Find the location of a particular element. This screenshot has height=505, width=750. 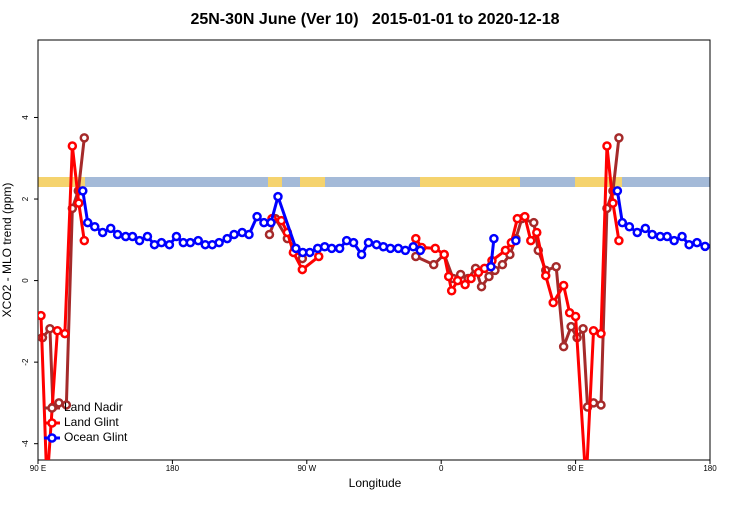

x-axis-label: Longitude is located at coordinates (375, 483).